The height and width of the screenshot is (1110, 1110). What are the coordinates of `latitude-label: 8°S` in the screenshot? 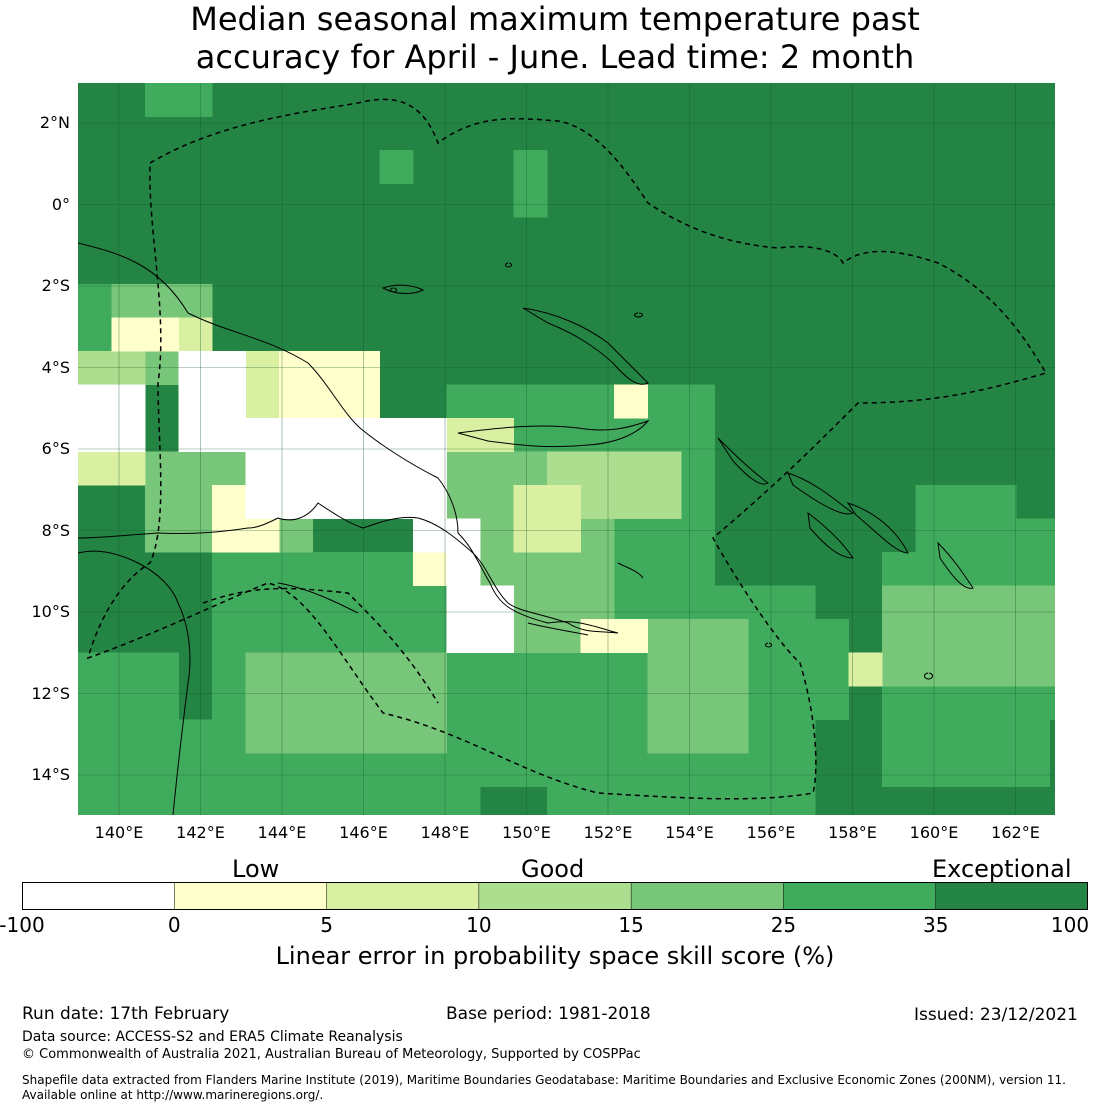 It's located at (55, 530).